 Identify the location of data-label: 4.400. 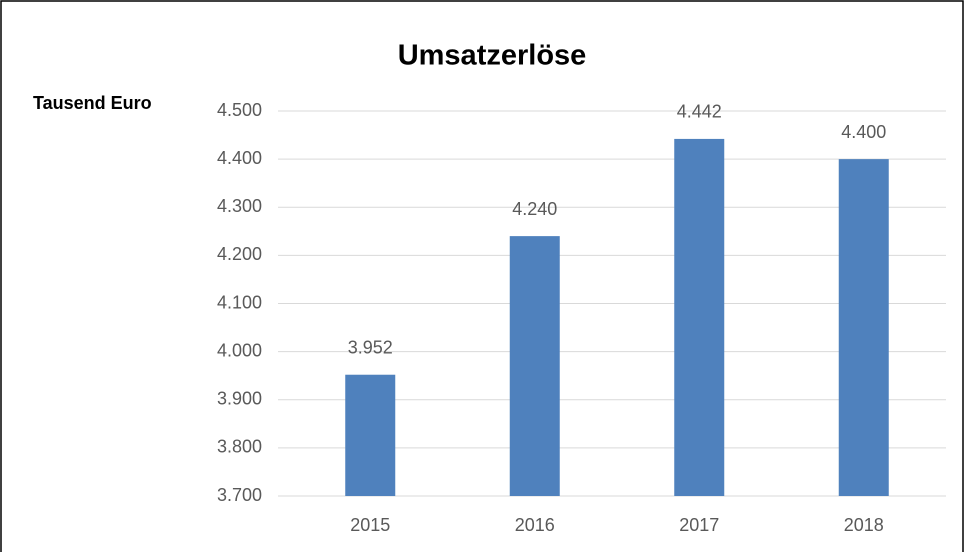
(863, 132).